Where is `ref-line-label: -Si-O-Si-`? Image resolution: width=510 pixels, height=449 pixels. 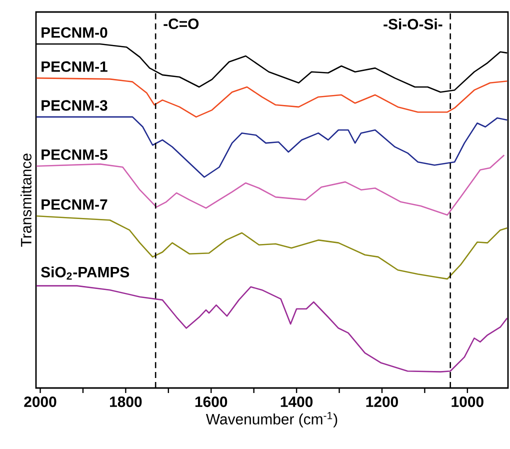
ref-line-label: -Si-O-Si- is located at coordinates (413, 24).